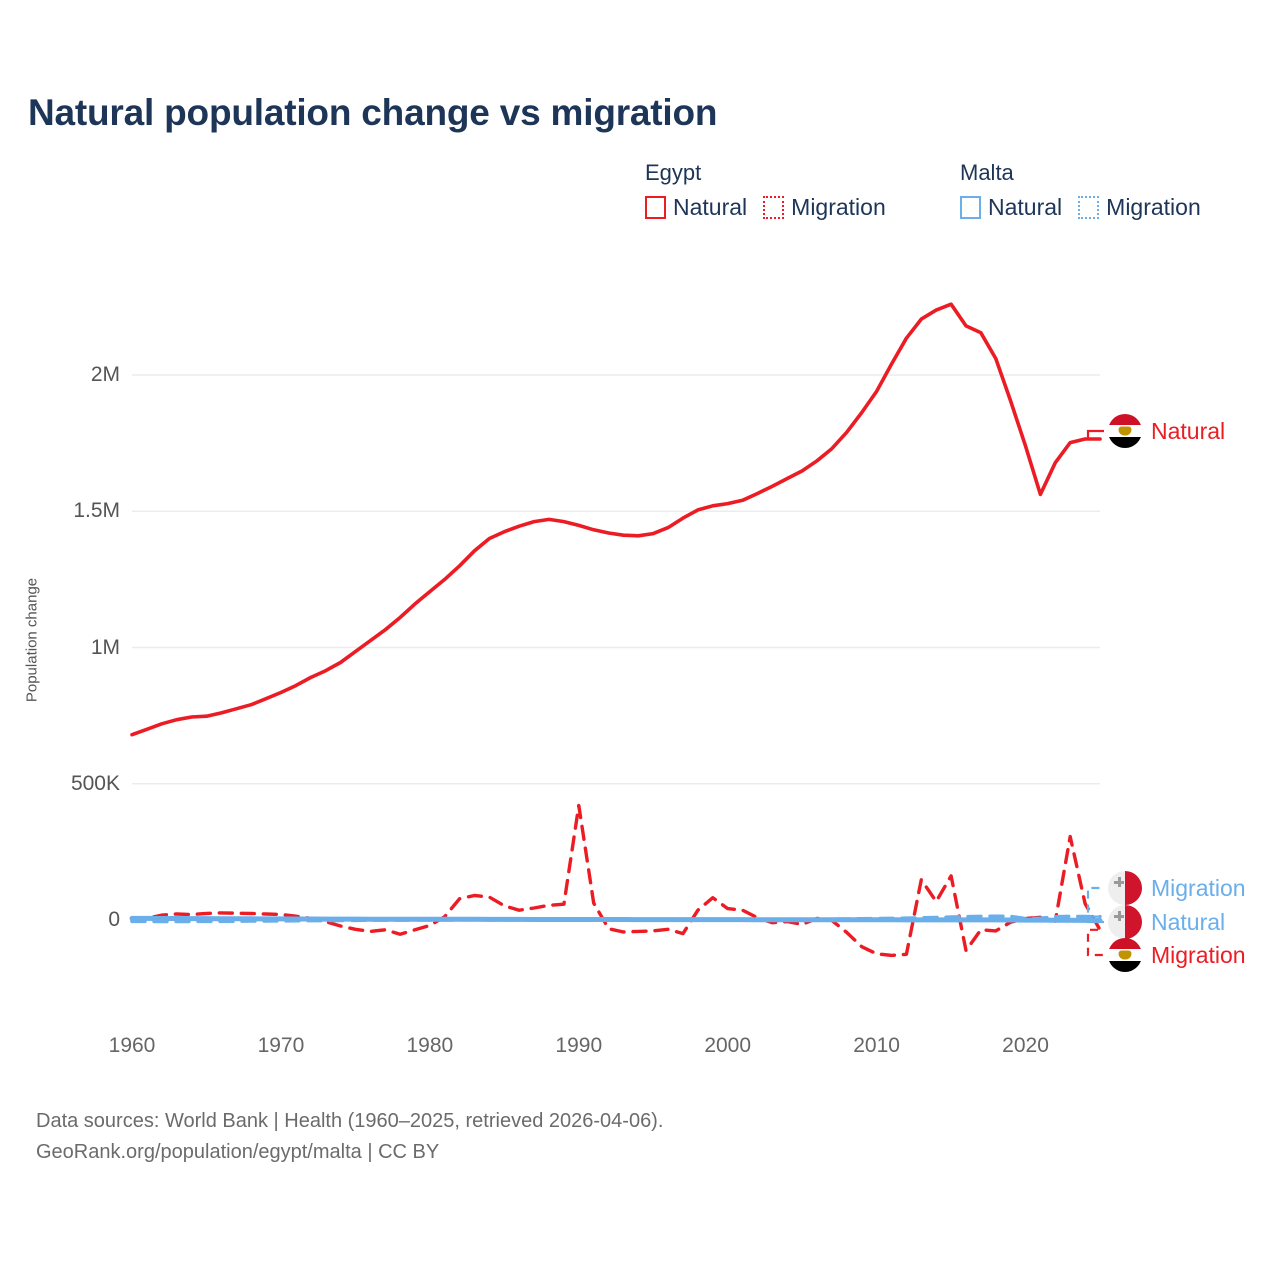  I want to click on x-tick-label: 1980, so click(430, 1045).